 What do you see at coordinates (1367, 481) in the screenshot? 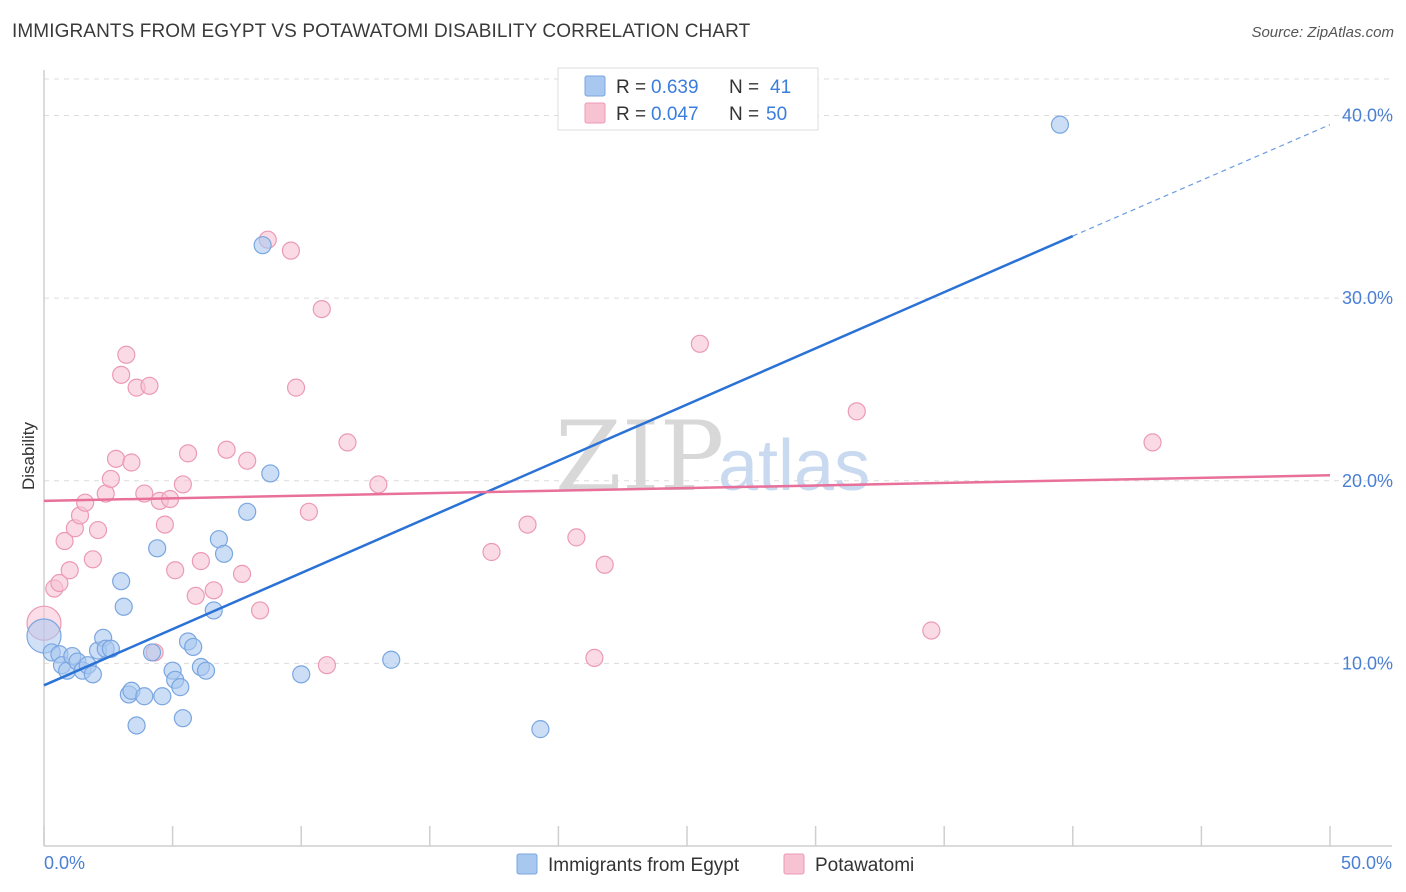
I see `y-tick-label-20: 20.0%` at bounding box center [1367, 481].